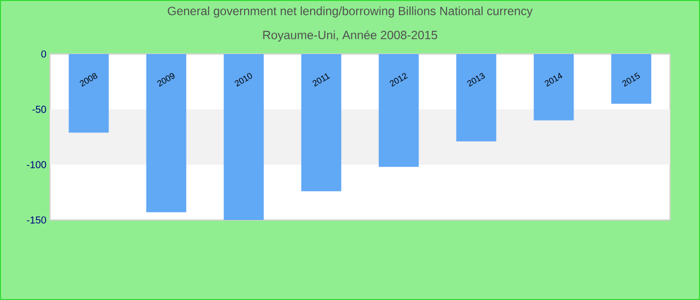 This screenshot has height=300, width=700. I want to click on chart-subtitle: Royaume-Uni, Année 2008-2015, so click(350, 36).